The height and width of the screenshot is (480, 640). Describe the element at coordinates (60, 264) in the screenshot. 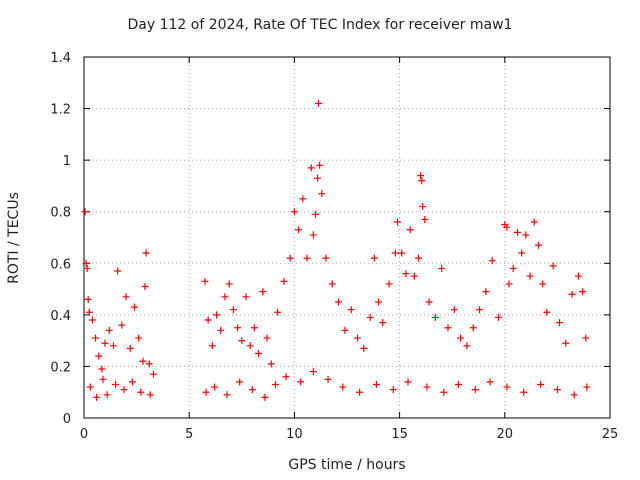

I see `y-tick-label: 0.6` at that location.